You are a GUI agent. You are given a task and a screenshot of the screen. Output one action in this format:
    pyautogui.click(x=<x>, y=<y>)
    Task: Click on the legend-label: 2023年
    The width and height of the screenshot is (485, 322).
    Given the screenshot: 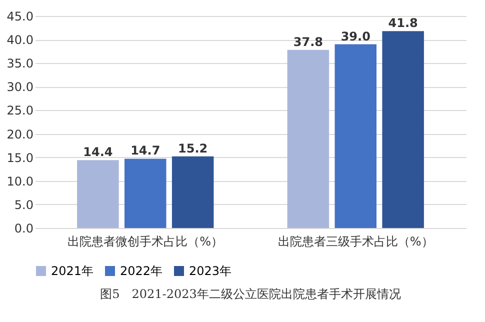 What is the action you would take?
    pyautogui.click(x=210, y=271)
    